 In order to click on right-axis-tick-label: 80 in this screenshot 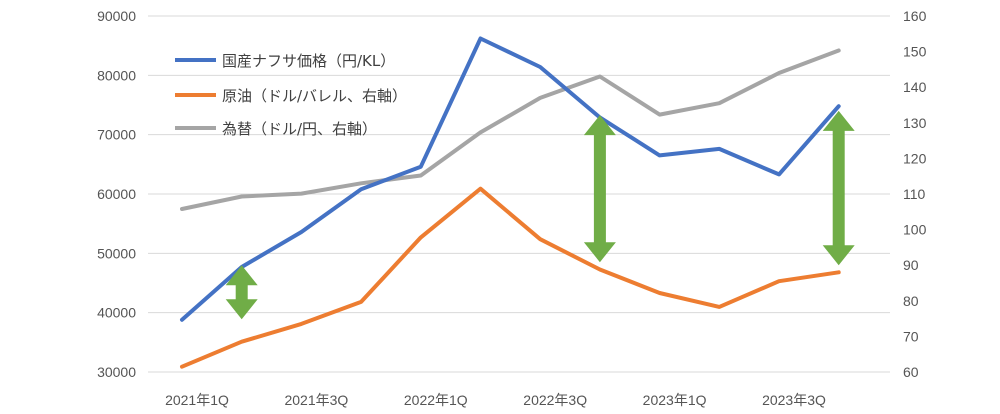, I will do `click(911, 301)`.